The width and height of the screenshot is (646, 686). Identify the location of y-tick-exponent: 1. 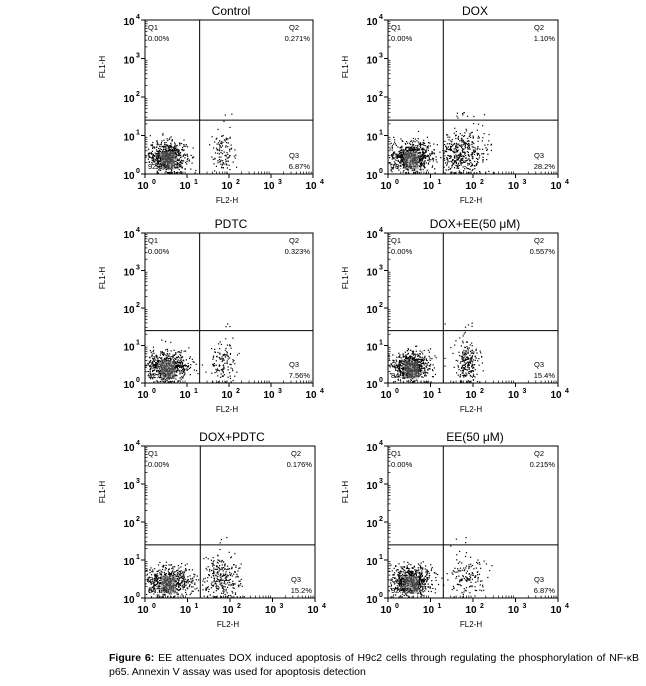
(381, 557).